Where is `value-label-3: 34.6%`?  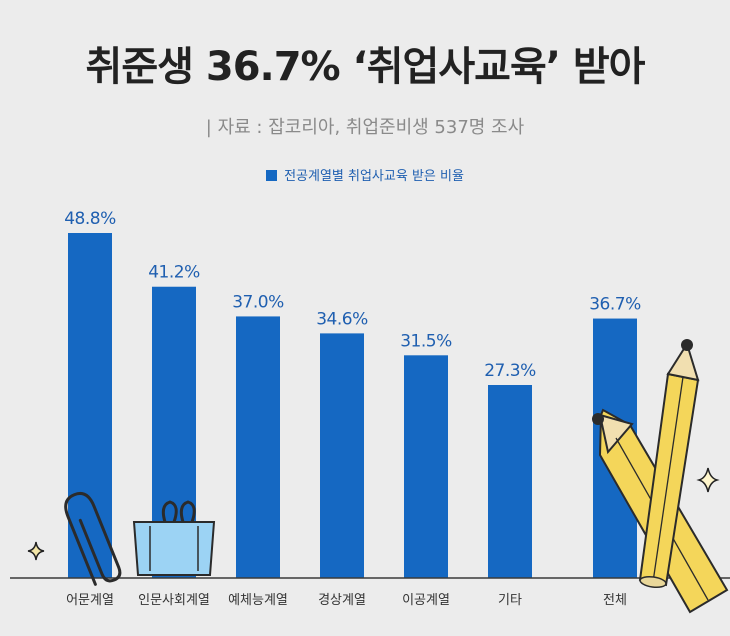
value-label-3: 34.6% is located at coordinates (342, 319).